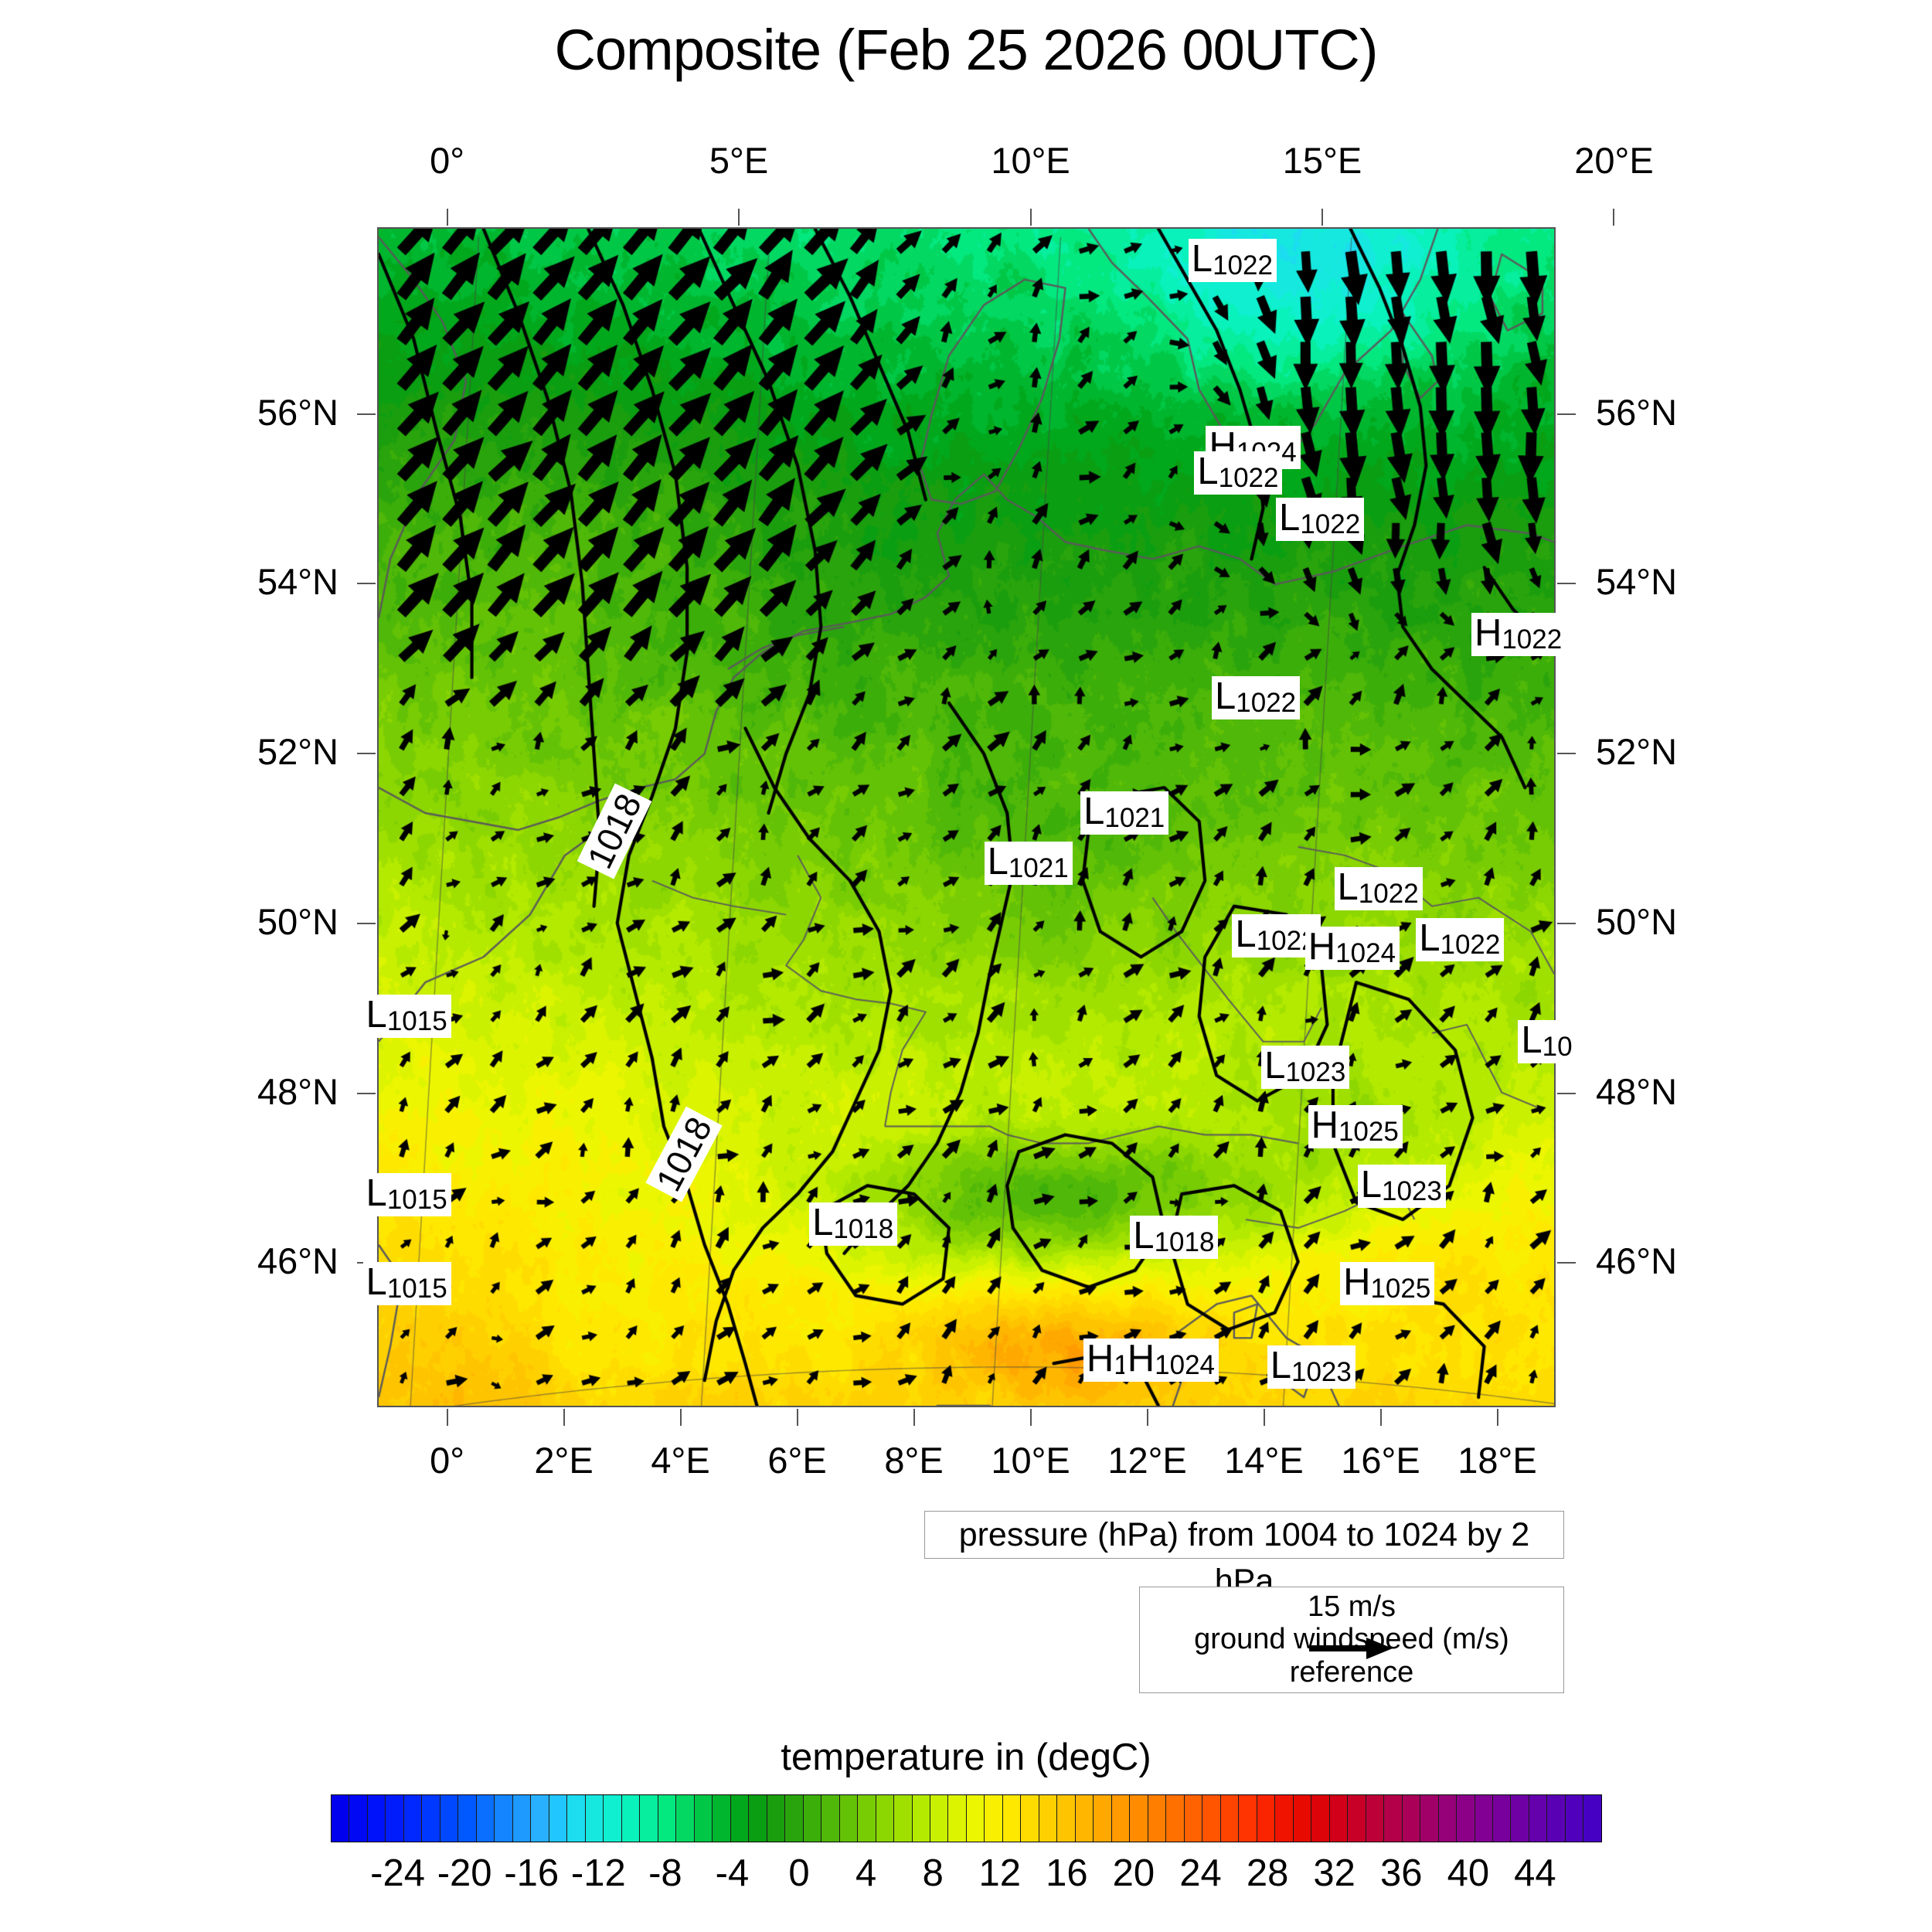 This screenshot has height=1932, width=1932. I want to click on colorbar, so click(967, 1818).